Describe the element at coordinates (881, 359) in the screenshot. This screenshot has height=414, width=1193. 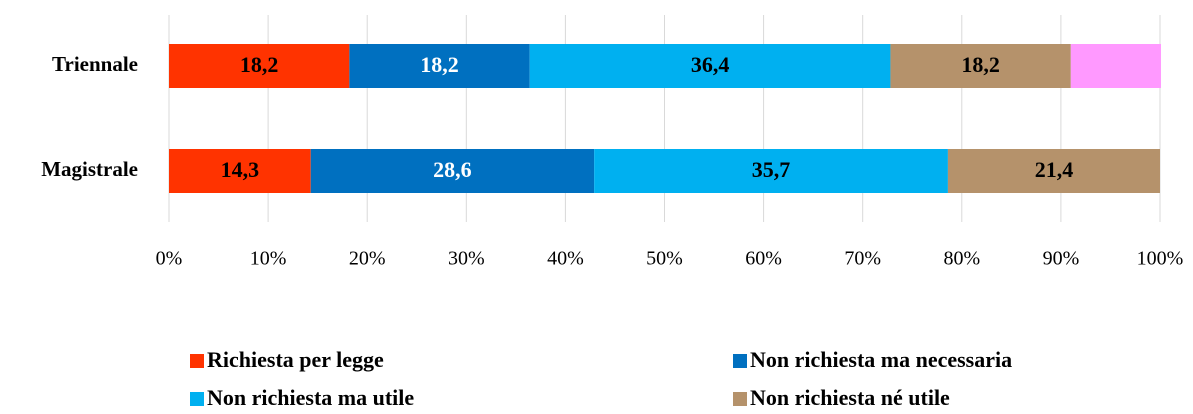
I see `legend-label: Non richiesta ma necessaria` at that location.